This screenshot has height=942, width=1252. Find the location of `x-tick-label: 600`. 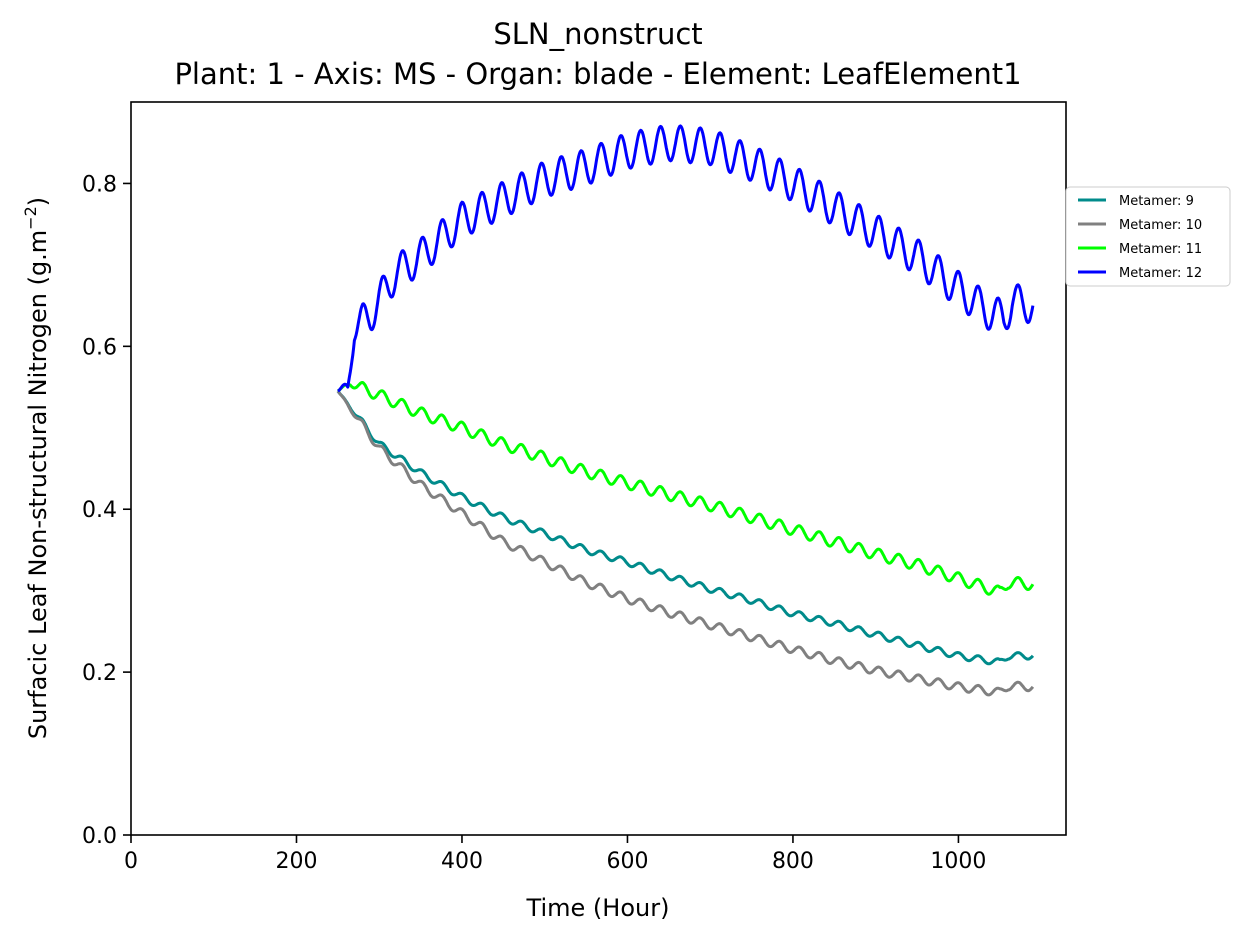

x-tick-label: 600 is located at coordinates (627, 861).